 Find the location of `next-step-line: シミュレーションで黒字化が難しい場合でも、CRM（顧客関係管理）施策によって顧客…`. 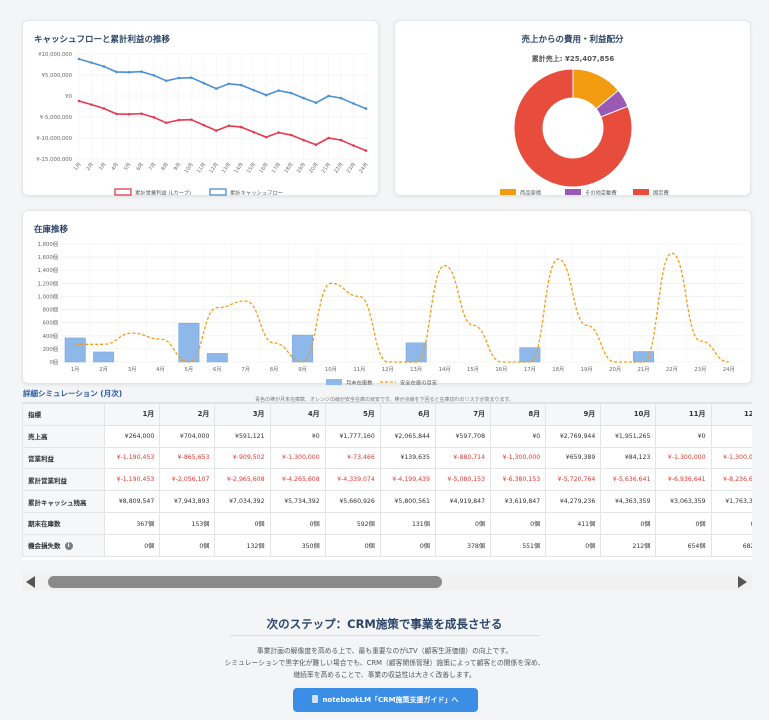

next-step-line: シミュレーションで黒字化が難しい場合でも、CRM（顧客関係管理）施策によって顧客… is located at coordinates (384, 663).